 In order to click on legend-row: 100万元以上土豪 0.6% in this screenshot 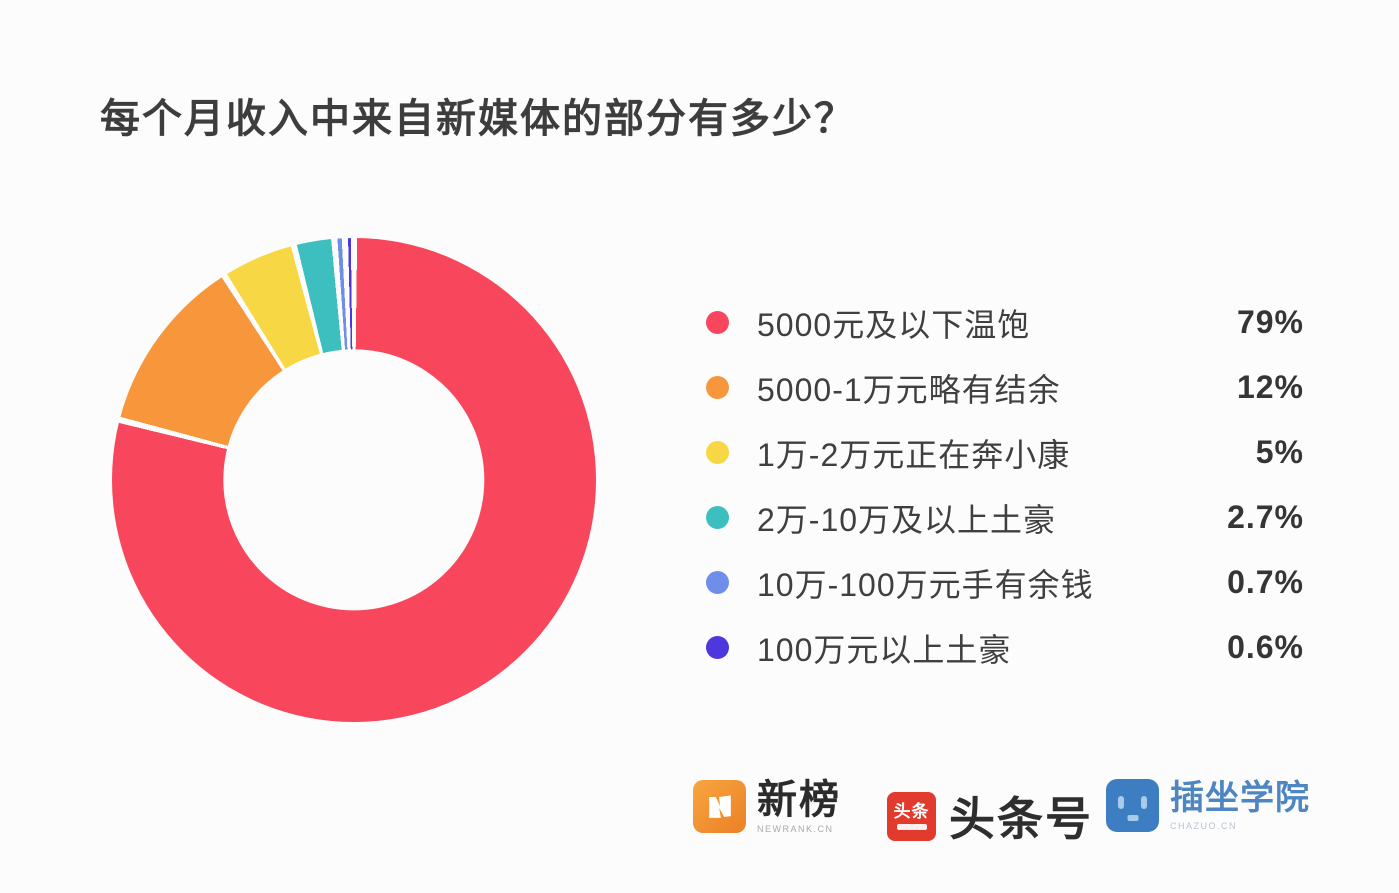, I will do `click(1005, 647)`.